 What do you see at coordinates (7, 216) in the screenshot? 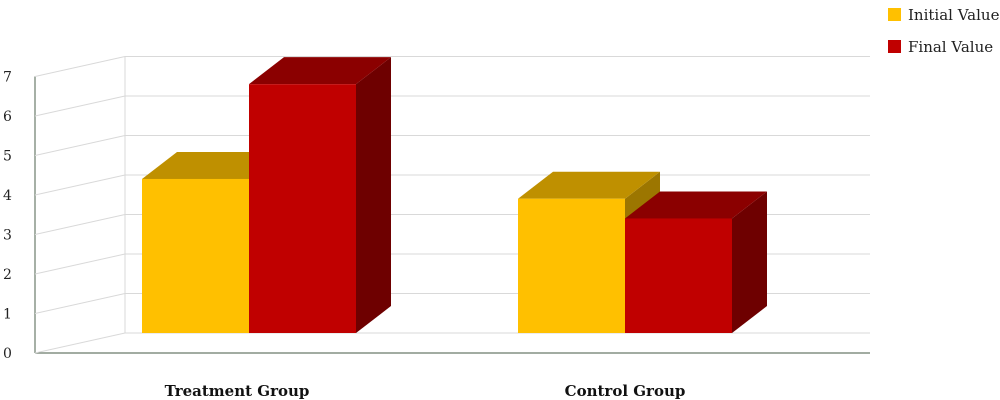
I see `y-axis-ticks: 0 1 2 3 4 5 6 7` at bounding box center [7, 216].